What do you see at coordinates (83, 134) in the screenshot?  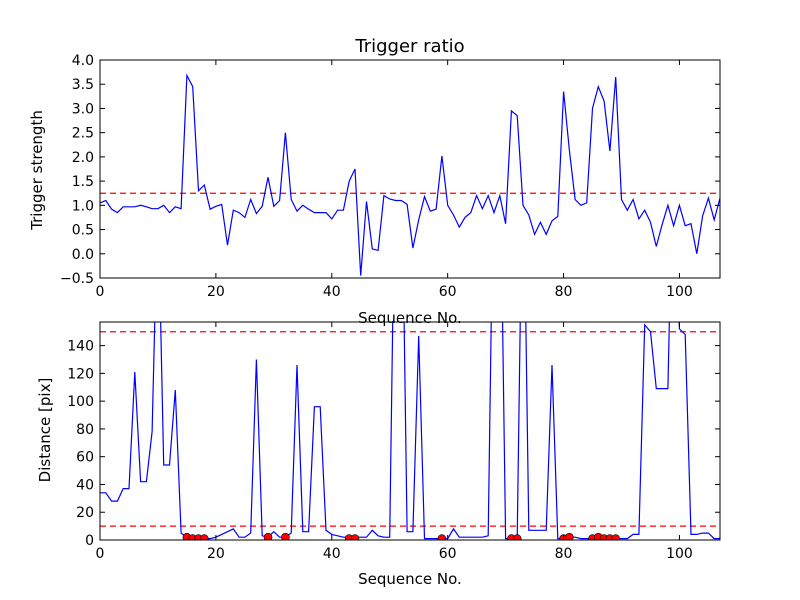 I see `y-tick-label: 2.5` at bounding box center [83, 134].